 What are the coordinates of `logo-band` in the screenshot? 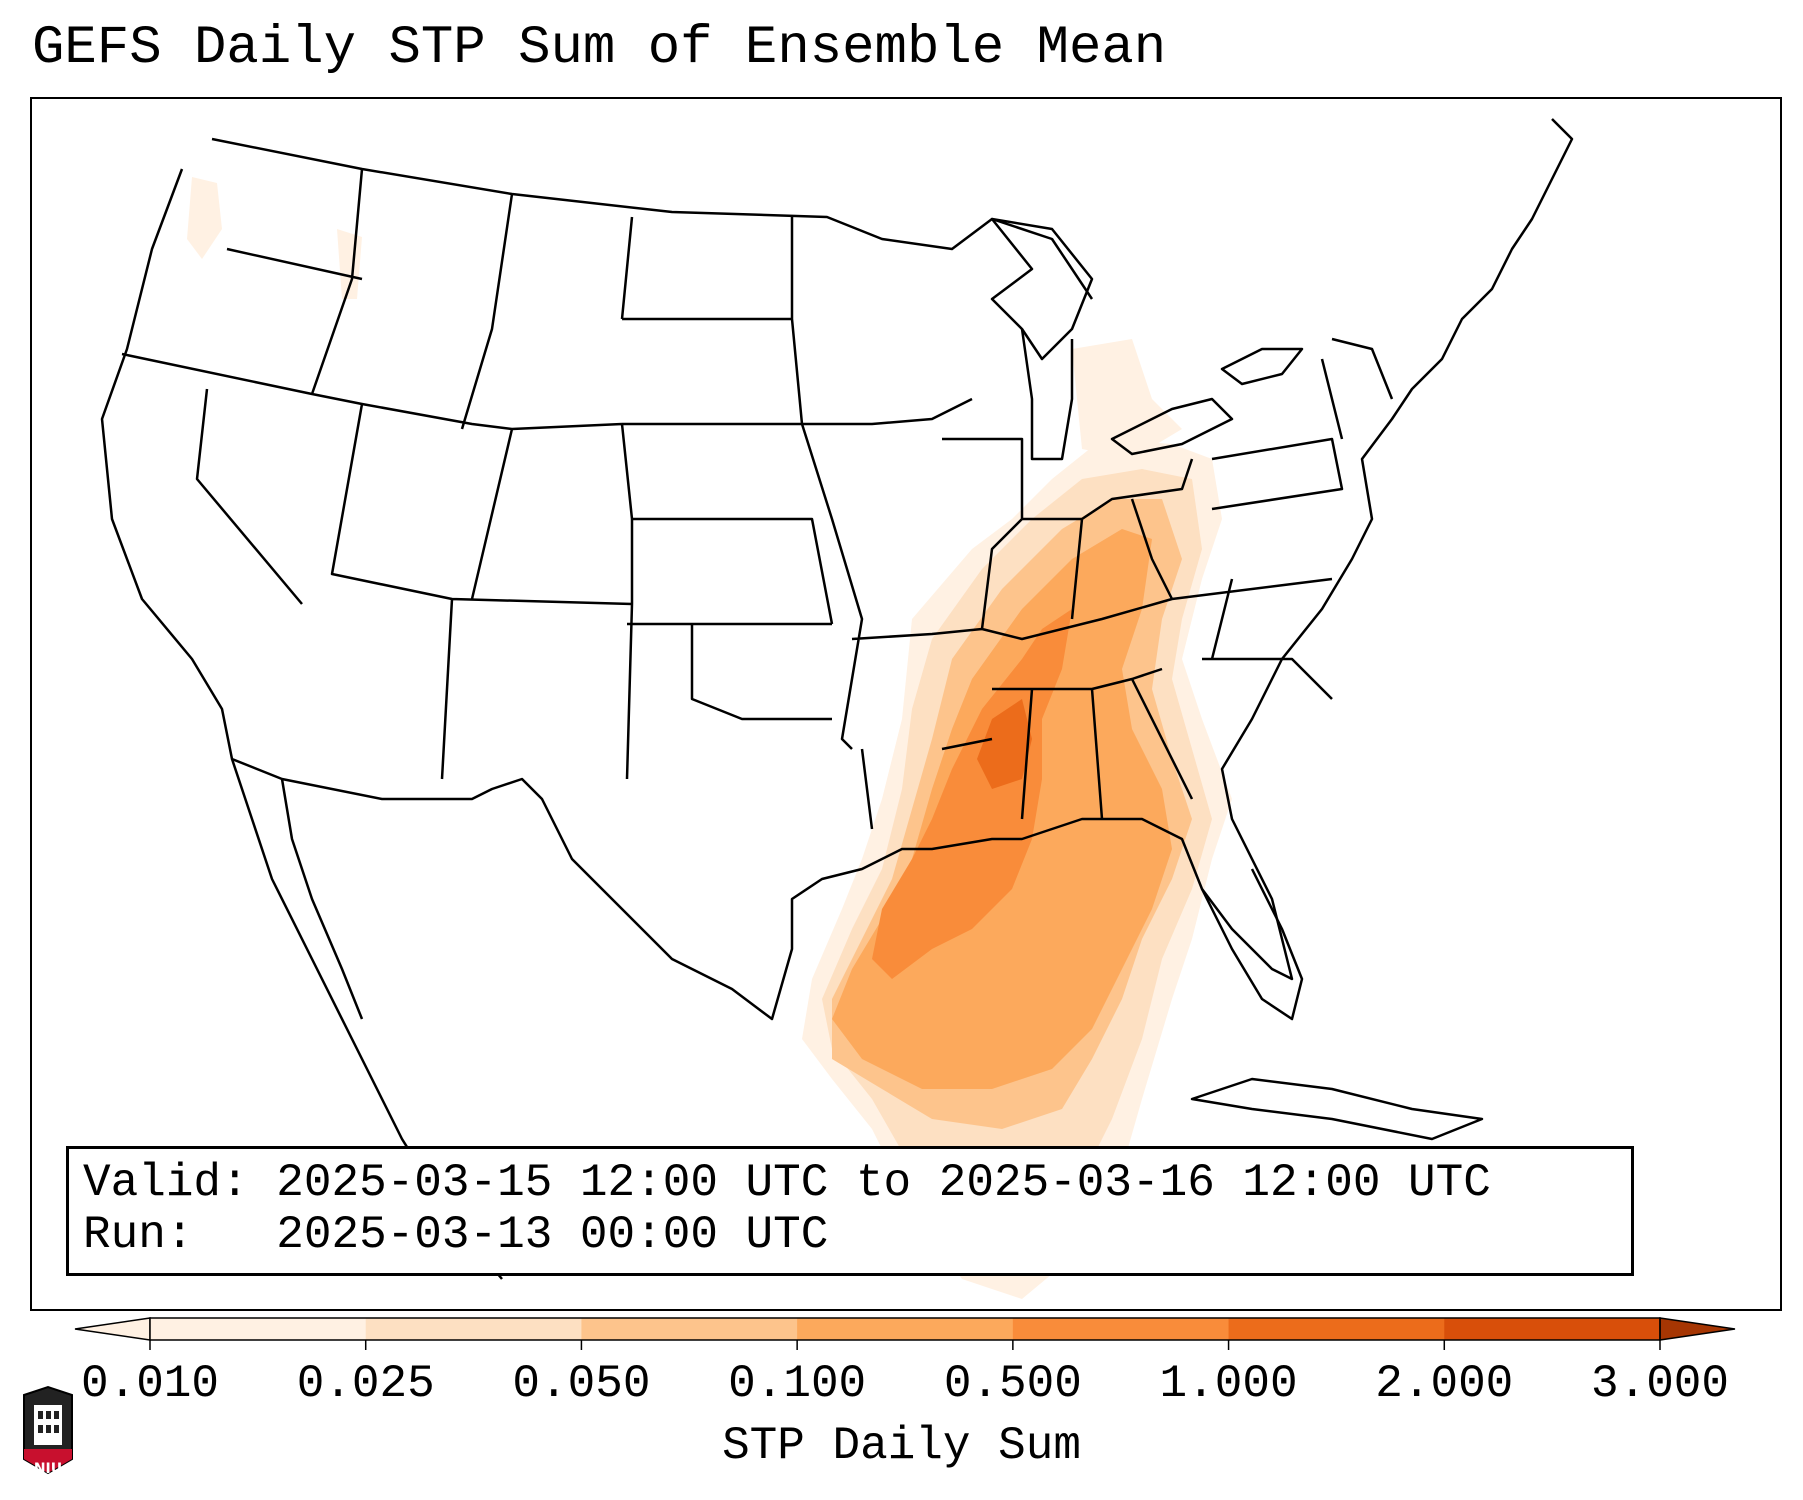 It's located at (48, 1461).